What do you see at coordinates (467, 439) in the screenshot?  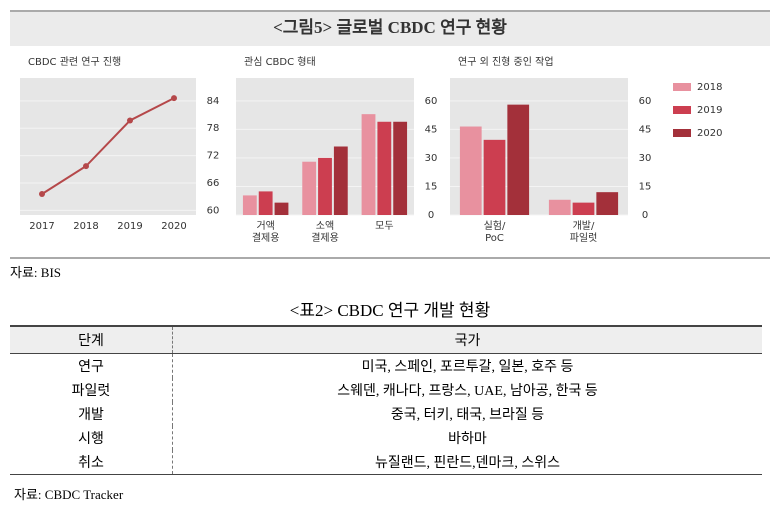 I see `cell: 바하마` at bounding box center [467, 439].